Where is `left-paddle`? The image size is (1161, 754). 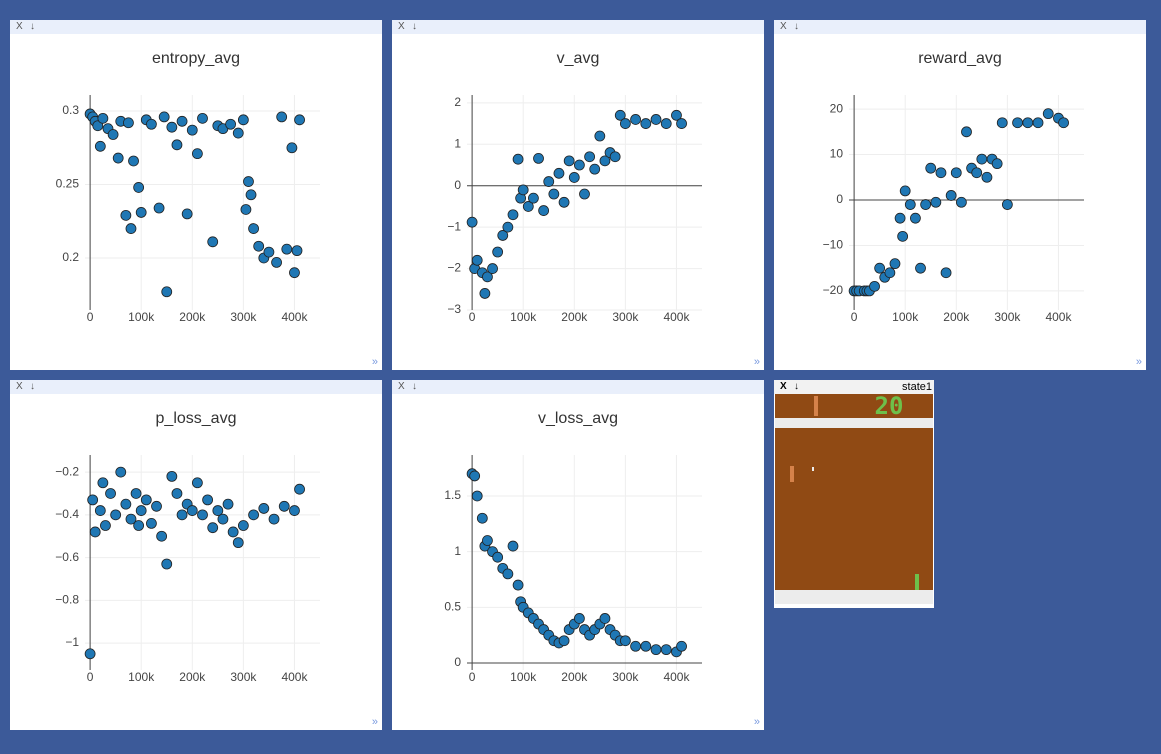 left-paddle is located at coordinates (792, 474).